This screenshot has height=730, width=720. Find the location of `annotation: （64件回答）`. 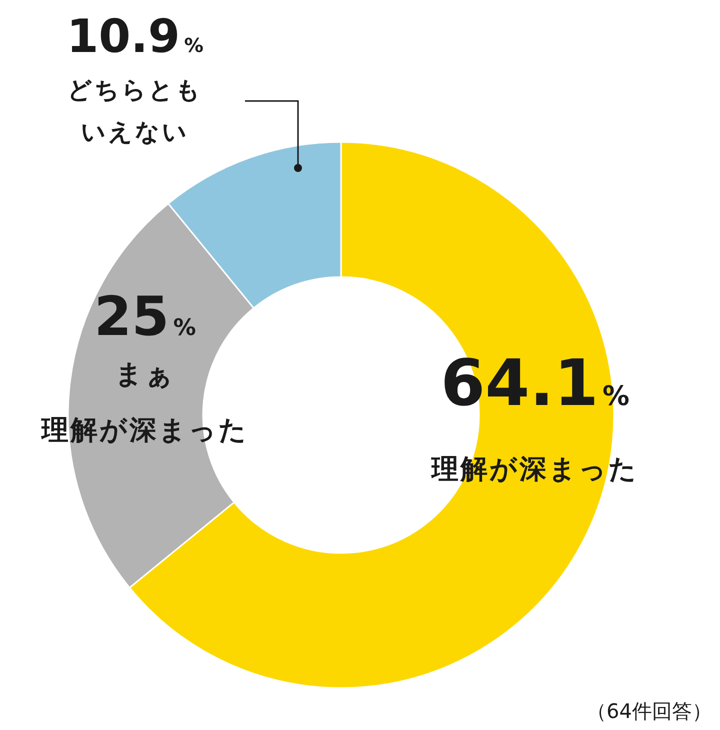

annotation: （64件回答） is located at coordinates (649, 711).